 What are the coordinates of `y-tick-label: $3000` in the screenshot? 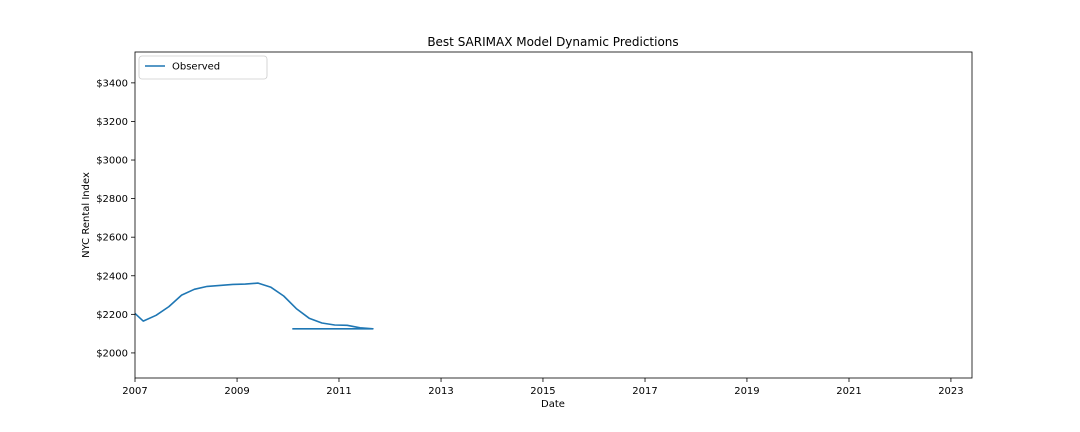 It's located at (112, 161).